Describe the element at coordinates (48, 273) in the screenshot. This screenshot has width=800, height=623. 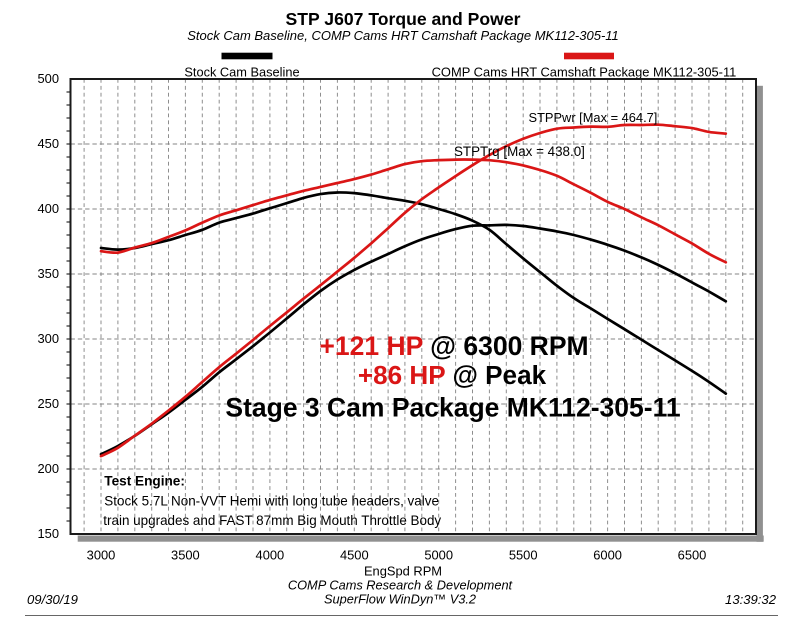
I see `svg-text: 350` at that location.